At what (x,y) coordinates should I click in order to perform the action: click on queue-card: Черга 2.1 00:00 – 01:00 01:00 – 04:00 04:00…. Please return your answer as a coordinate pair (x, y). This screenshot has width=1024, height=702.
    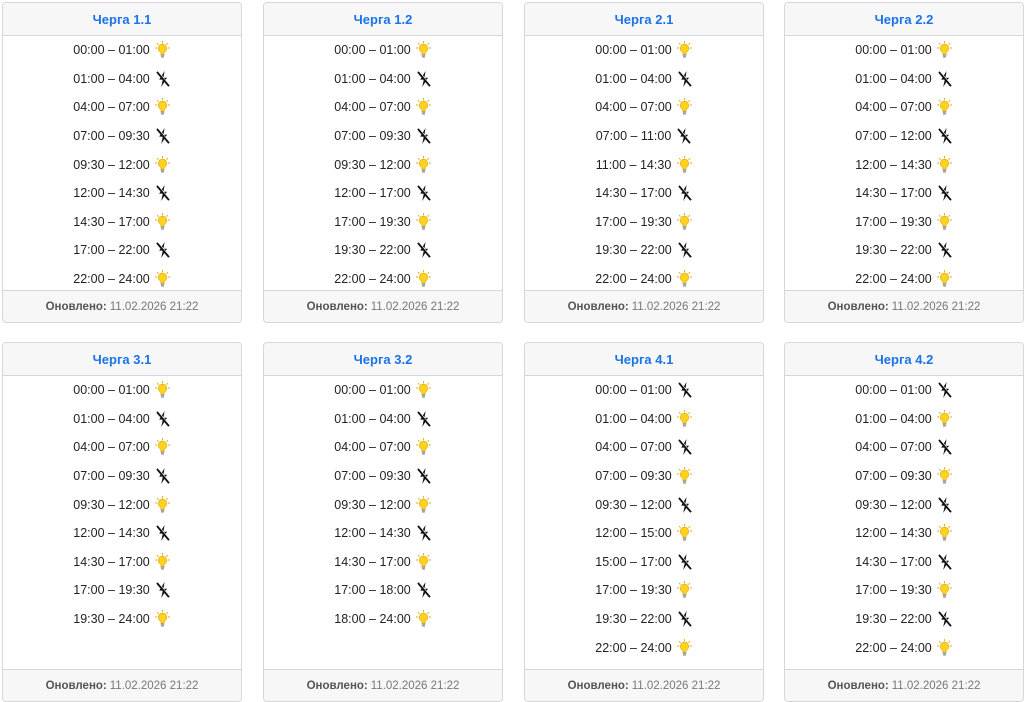
    Looking at the image, I should click on (644, 162).